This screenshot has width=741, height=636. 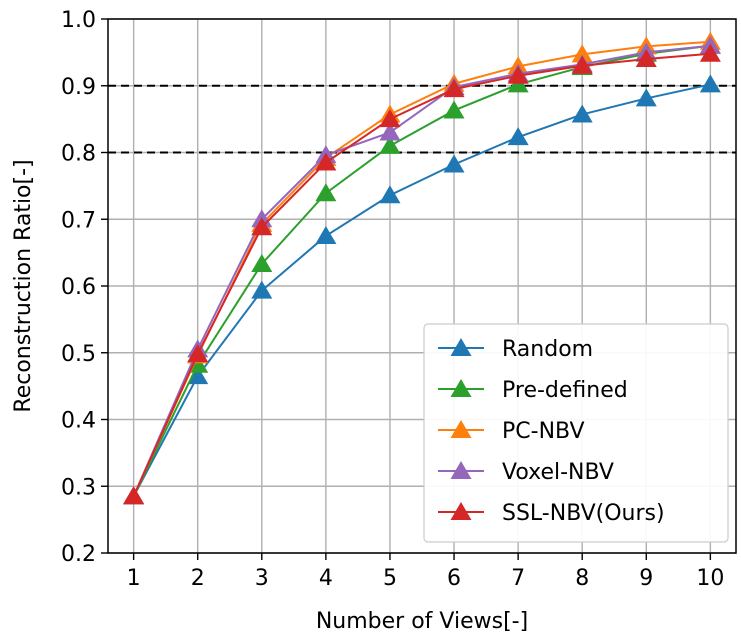 What do you see at coordinates (583, 513) in the screenshot?
I see `legend-label: SSL-NBV(Ours)` at bounding box center [583, 513].